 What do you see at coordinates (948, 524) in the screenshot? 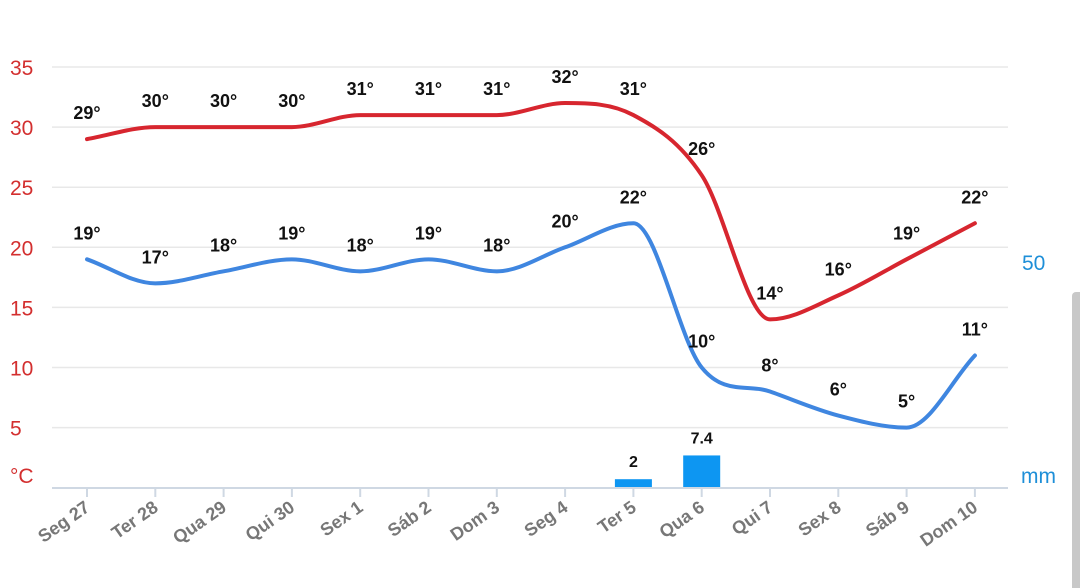
I see `x-tick-label: Dom 10` at bounding box center [948, 524].